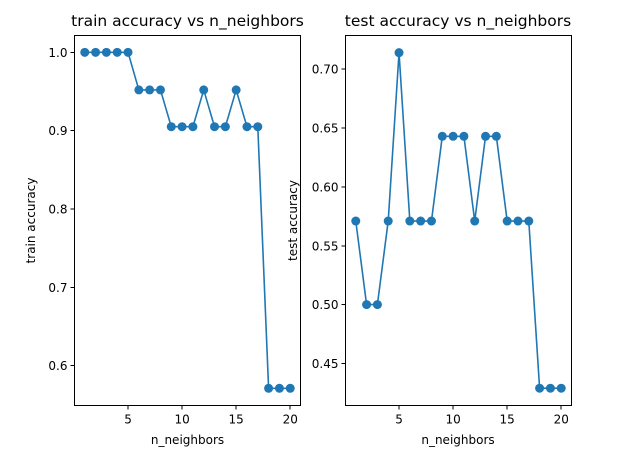 The width and height of the screenshot is (634, 471). What do you see at coordinates (458, 21) in the screenshot?
I see `test-chart-title: test accuracy vs n_neighbors` at bounding box center [458, 21].